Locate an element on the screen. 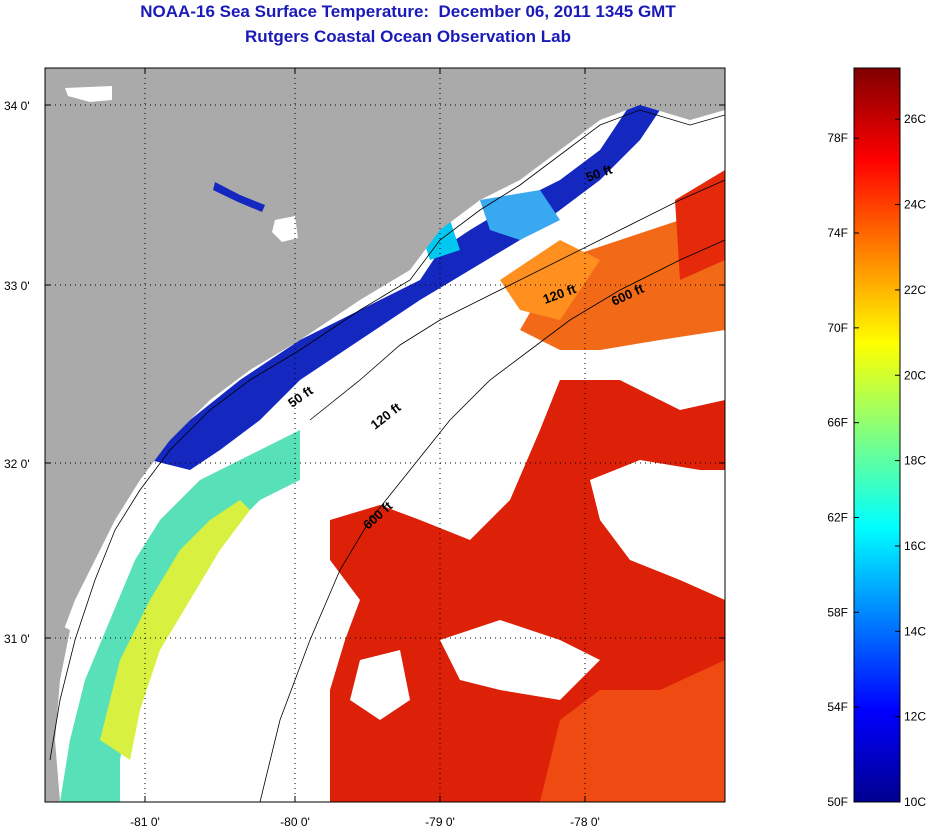  colorbar-fahrenheit-label: 66F is located at coordinates (837, 423).